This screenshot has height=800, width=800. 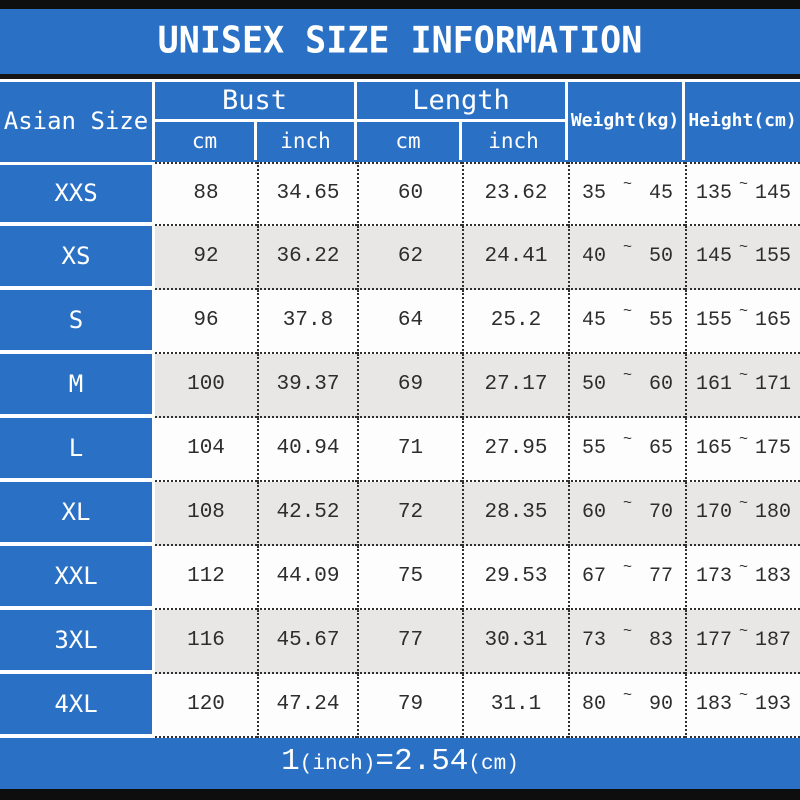 What do you see at coordinates (714, 641) in the screenshot?
I see `height-low: 177` at bounding box center [714, 641].